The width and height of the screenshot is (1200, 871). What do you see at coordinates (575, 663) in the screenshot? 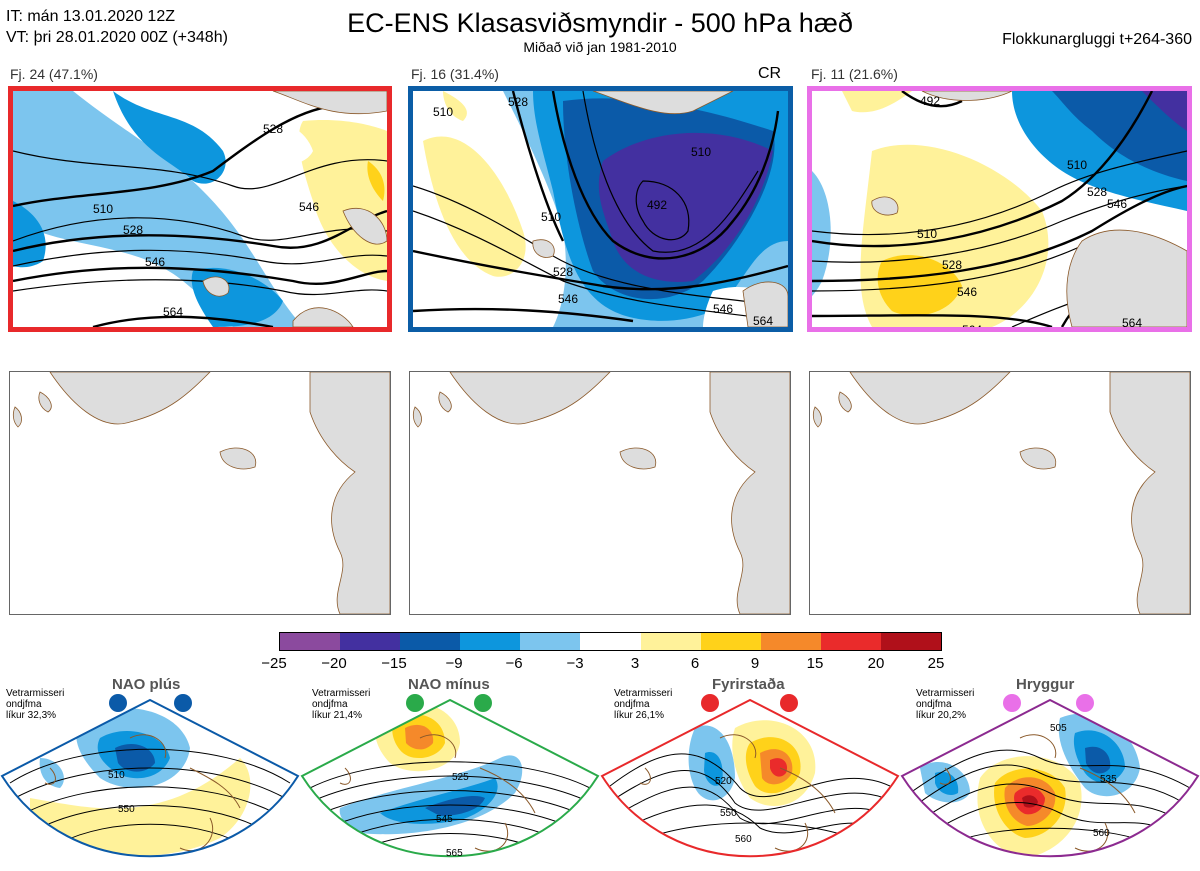
I see `colorbar-tick: −3` at bounding box center [575, 663].